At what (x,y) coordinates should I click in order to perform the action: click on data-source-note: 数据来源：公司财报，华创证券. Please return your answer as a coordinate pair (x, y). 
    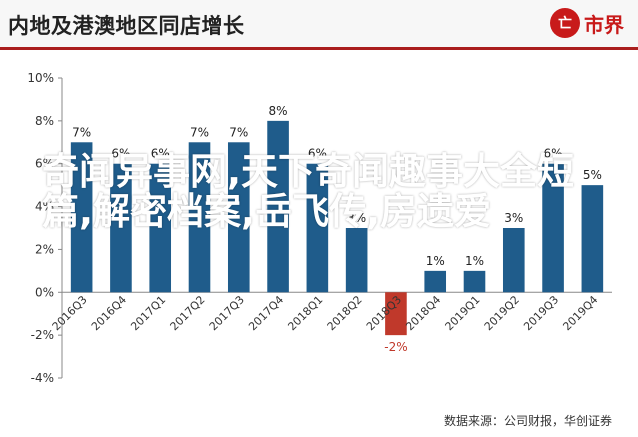
    Looking at the image, I should click on (527, 421).